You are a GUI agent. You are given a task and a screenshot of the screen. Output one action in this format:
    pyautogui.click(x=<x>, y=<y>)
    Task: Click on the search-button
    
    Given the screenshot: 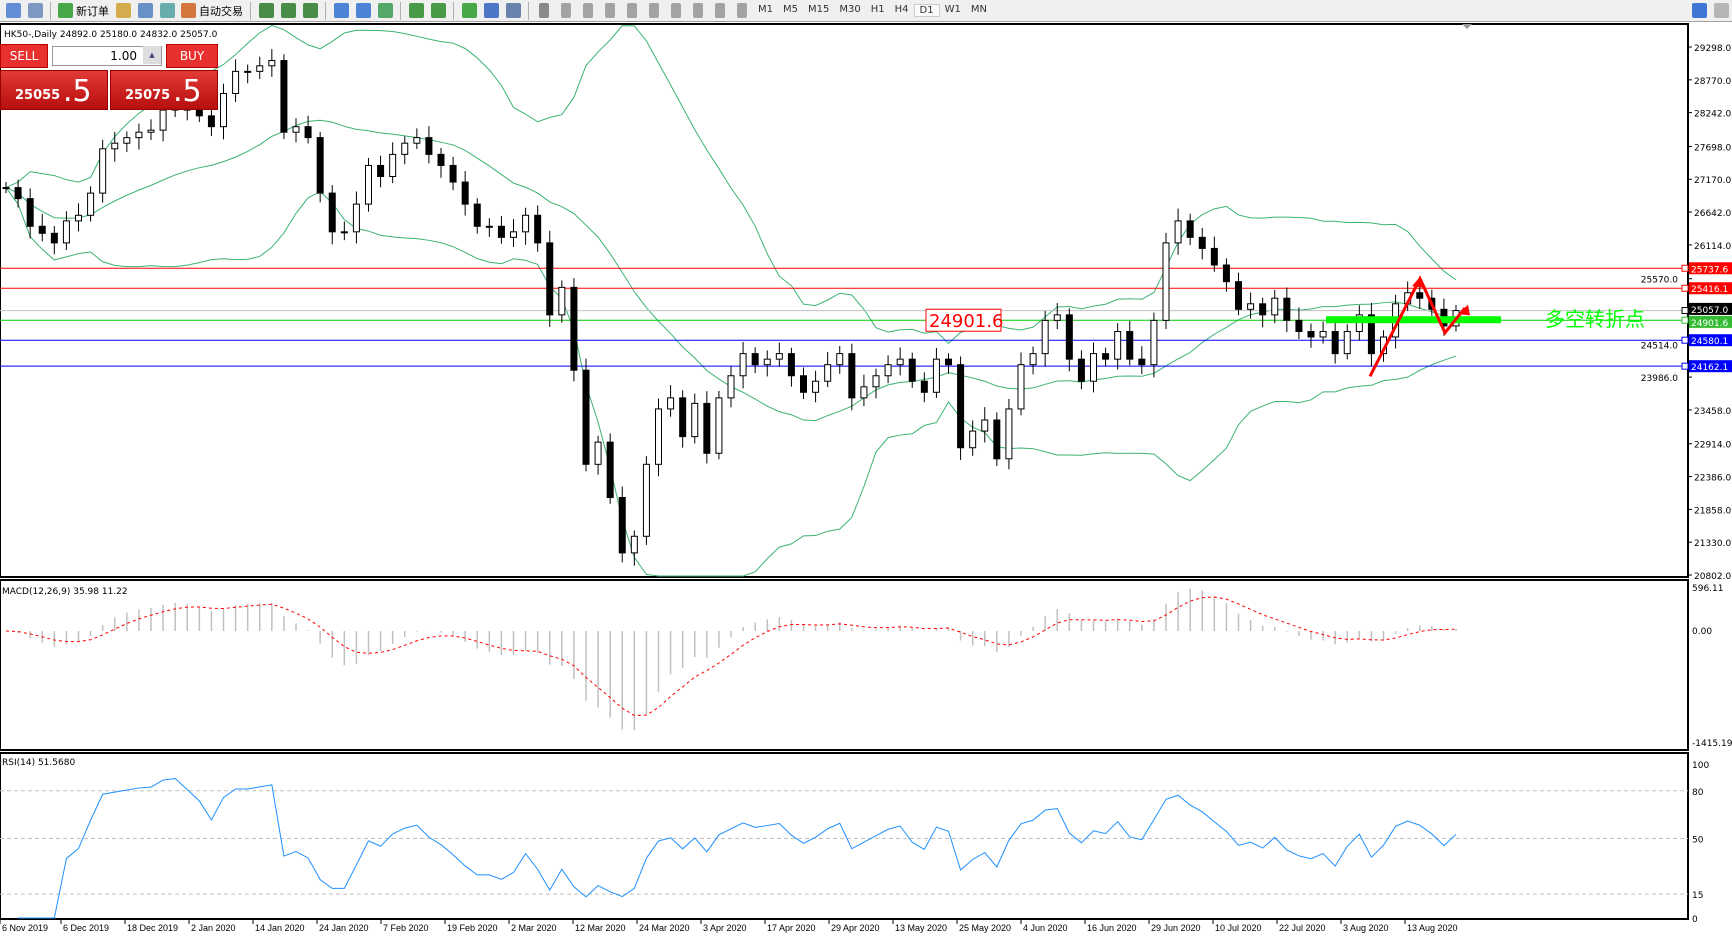 What is the action you would take?
    pyautogui.click(x=1699, y=11)
    